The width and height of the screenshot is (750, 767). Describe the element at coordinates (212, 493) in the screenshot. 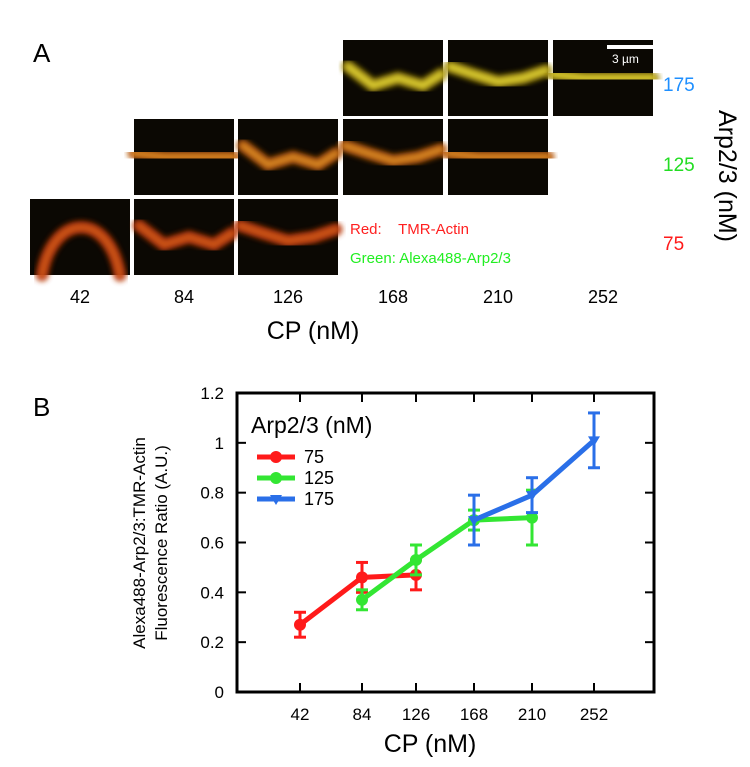

I see `y-tick-label: 0.8` at that location.